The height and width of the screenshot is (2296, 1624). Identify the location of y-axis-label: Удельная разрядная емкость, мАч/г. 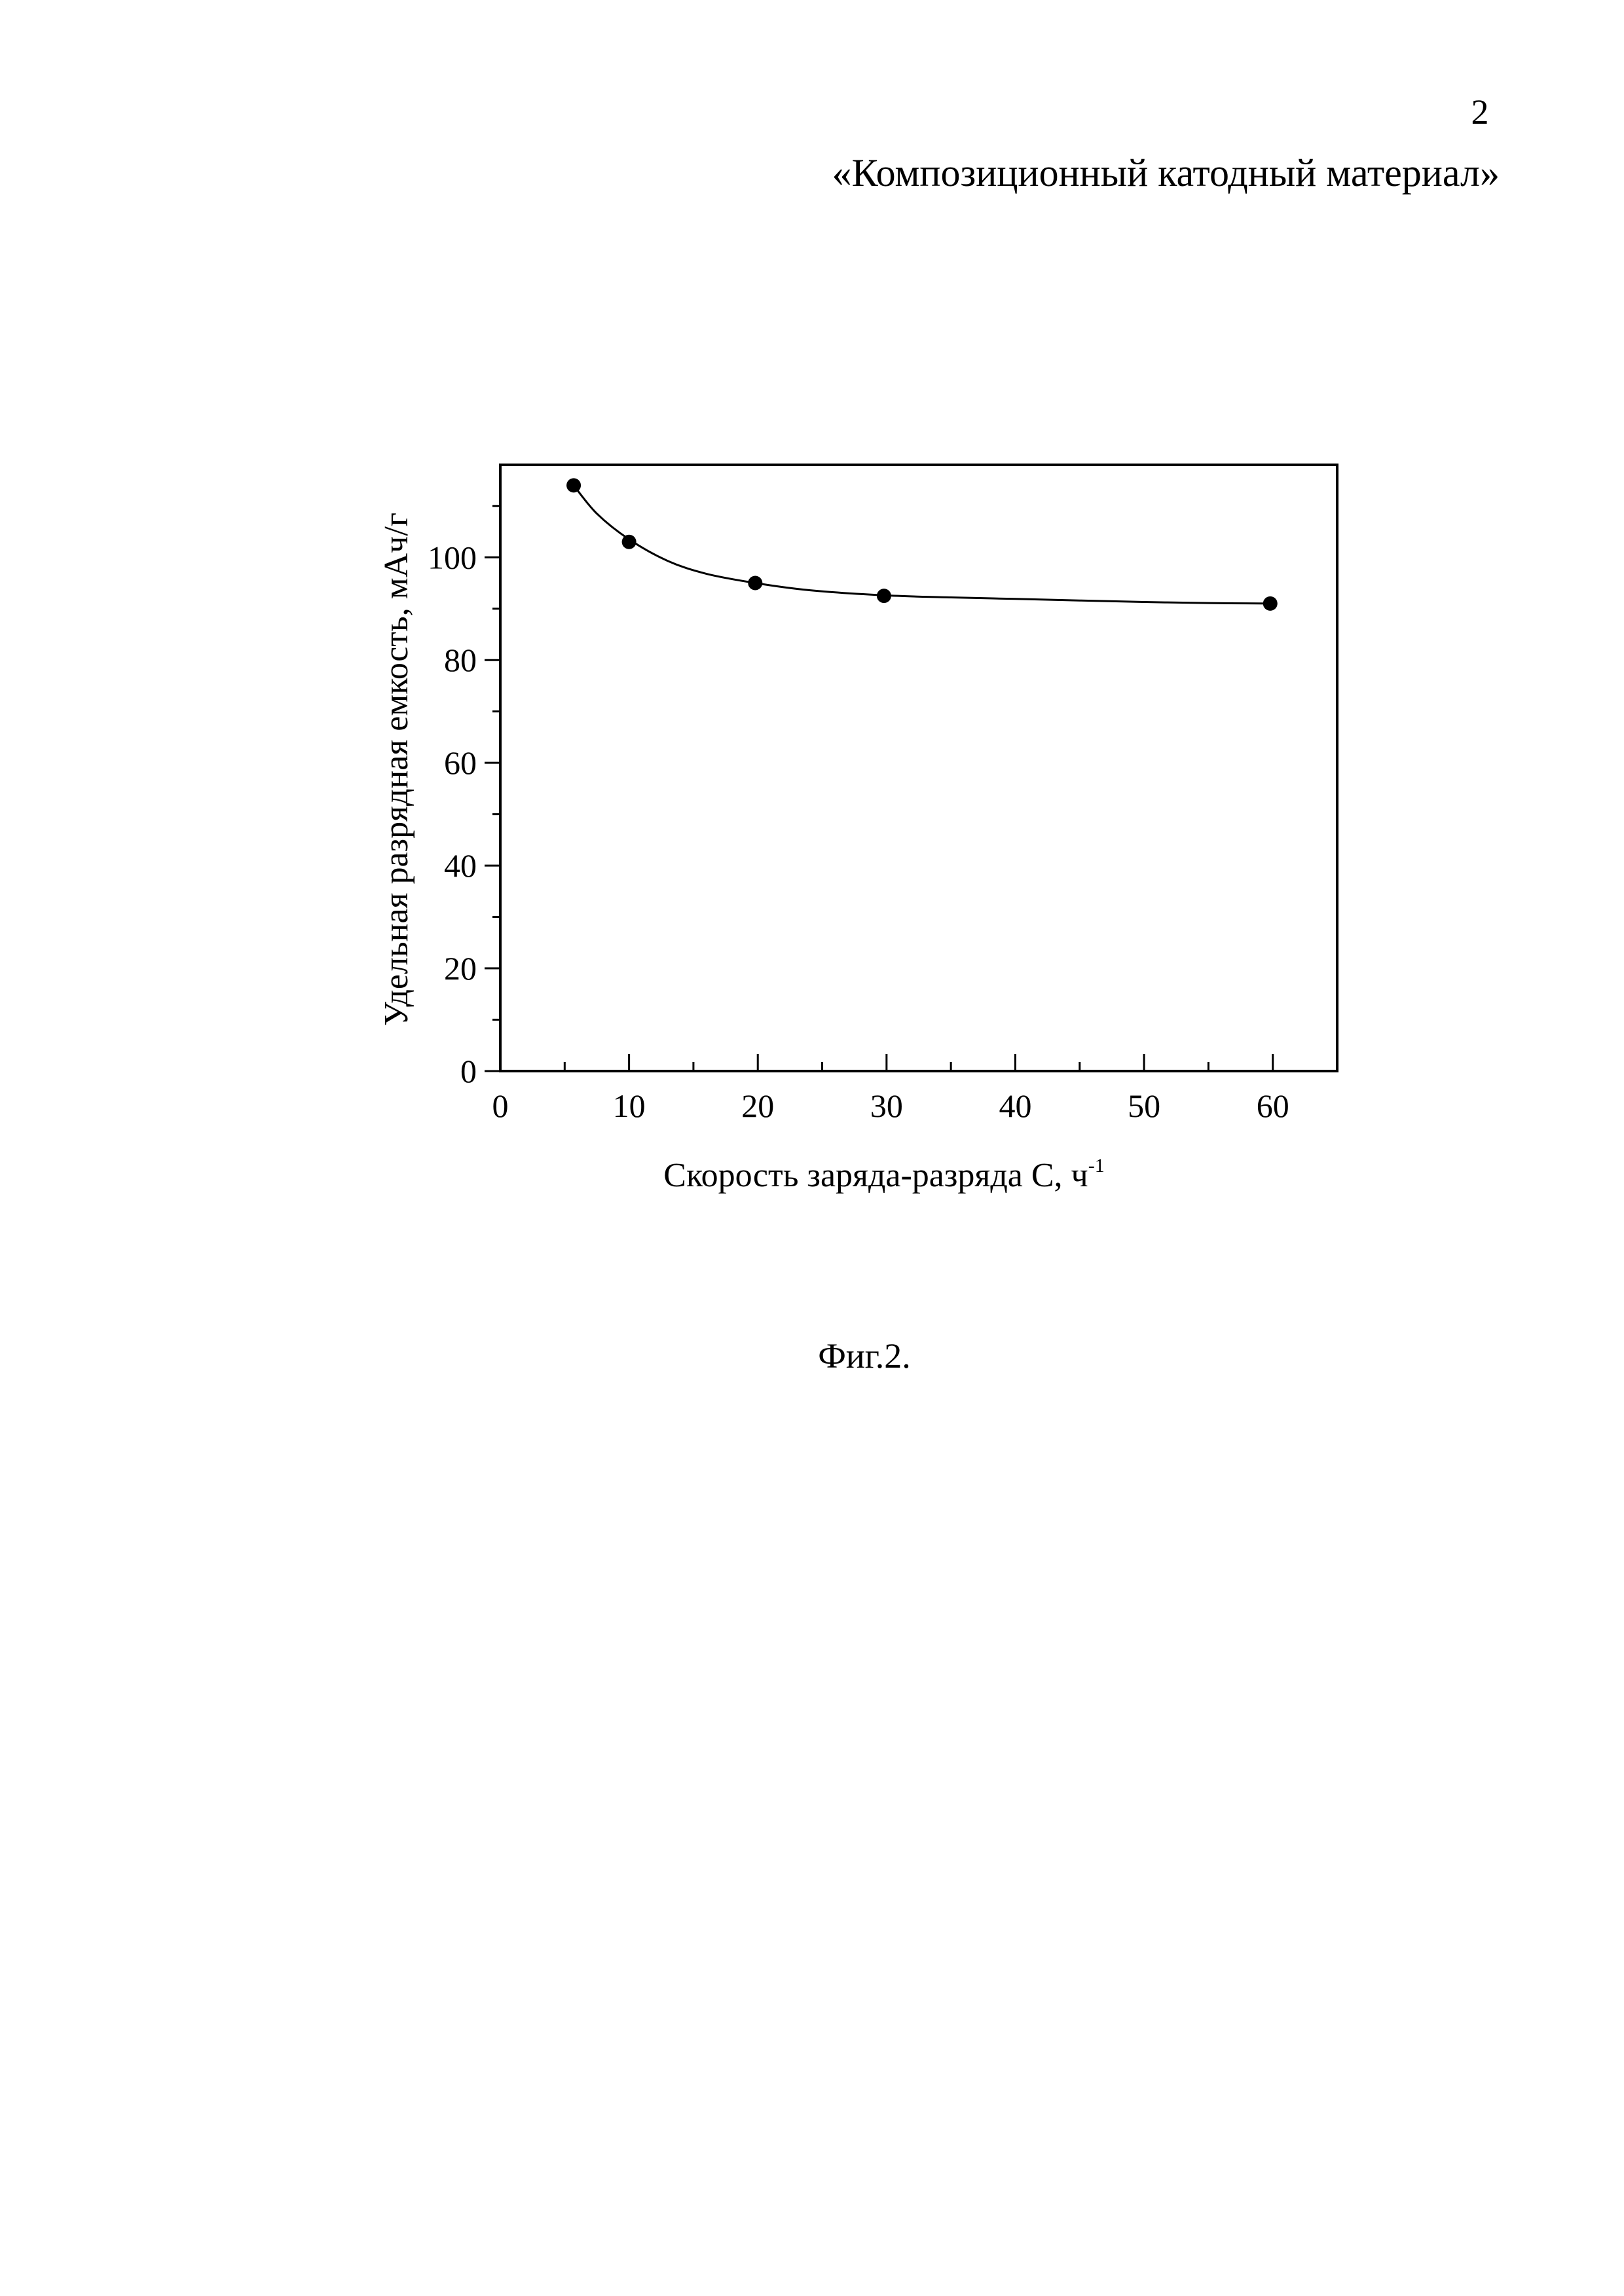
(396, 769).